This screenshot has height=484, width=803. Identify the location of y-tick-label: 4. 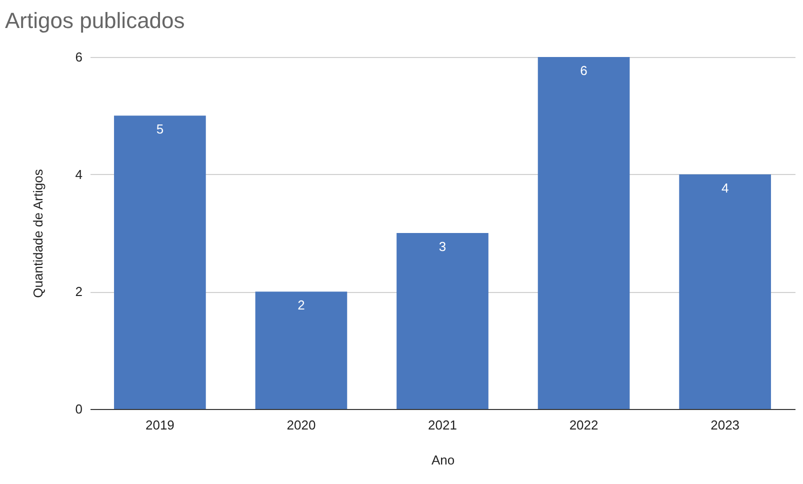
(78, 174).